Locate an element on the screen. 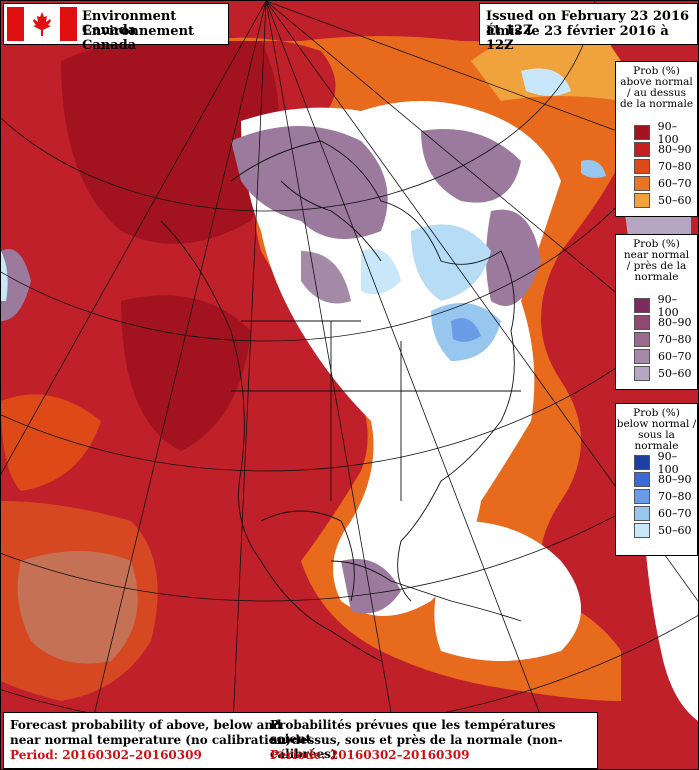 This screenshot has width=699, height=770. agency-name-fr: Environnement Canada is located at coordinates (138, 38).